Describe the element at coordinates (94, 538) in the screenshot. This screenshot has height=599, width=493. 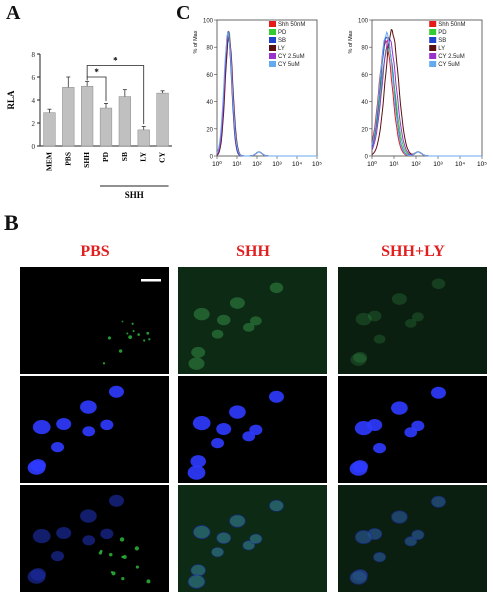
I see `micrograph-pbs-merge` at that location.